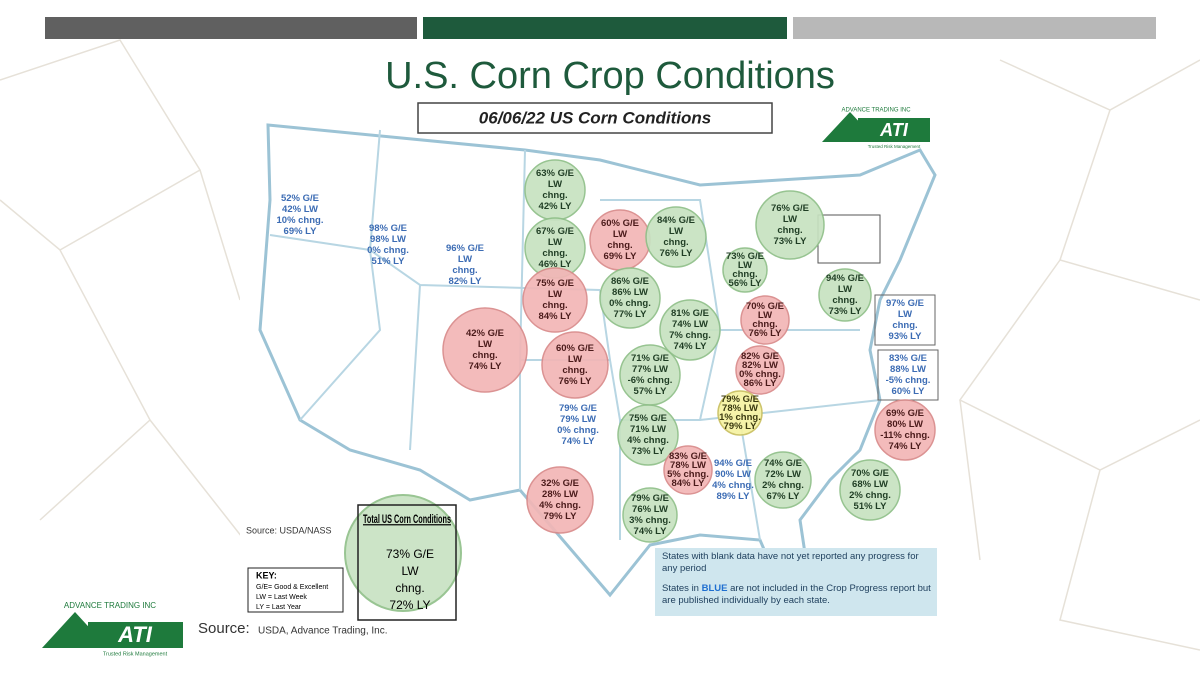  What do you see at coordinates (796, 582) in the screenshot?
I see `notes-box` at bounding box center [796, 582].